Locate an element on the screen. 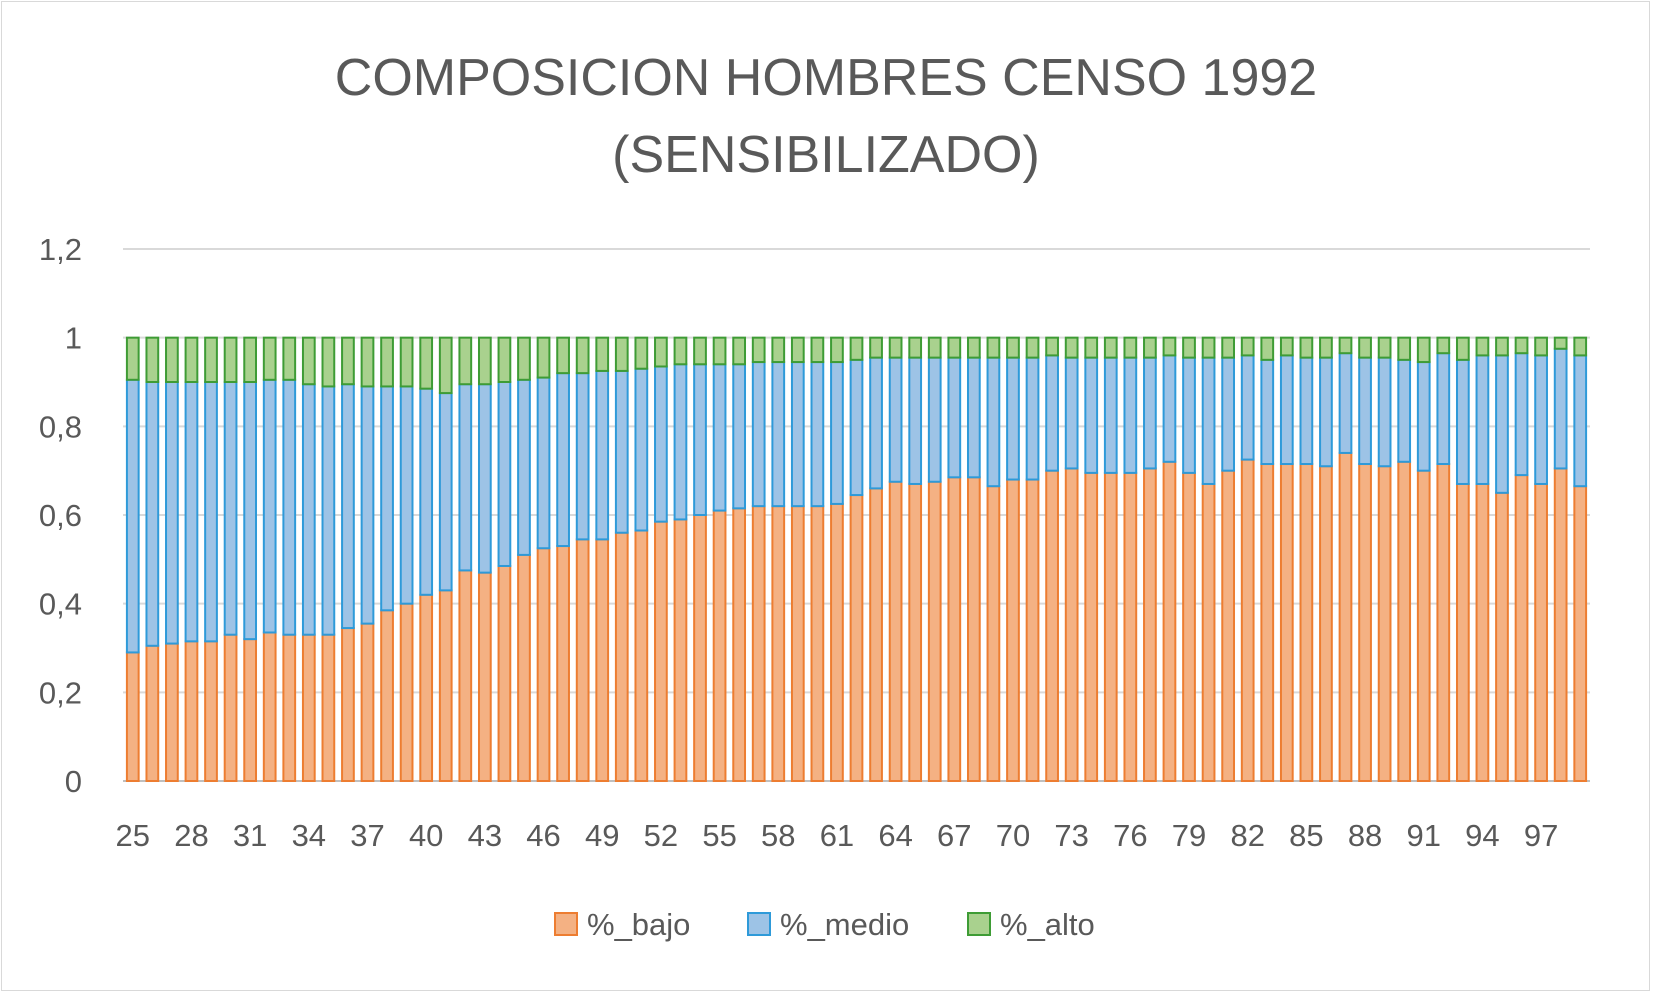  x-tick-label: 97 is located at coordinates (1541, 835).